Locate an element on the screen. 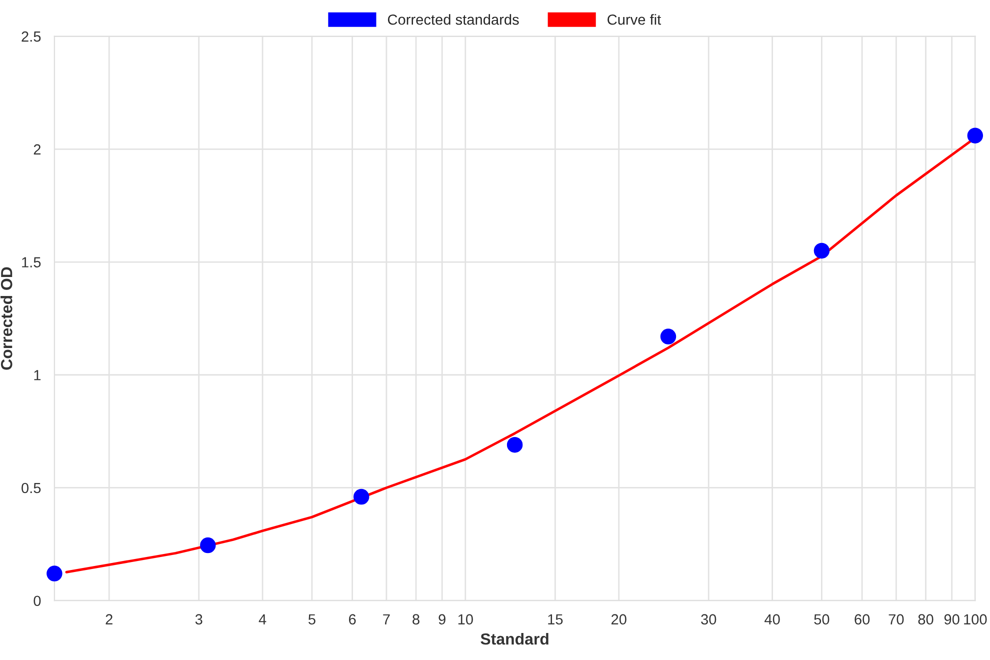  x-tick-label: 90 is located at coordinates (952, 619).